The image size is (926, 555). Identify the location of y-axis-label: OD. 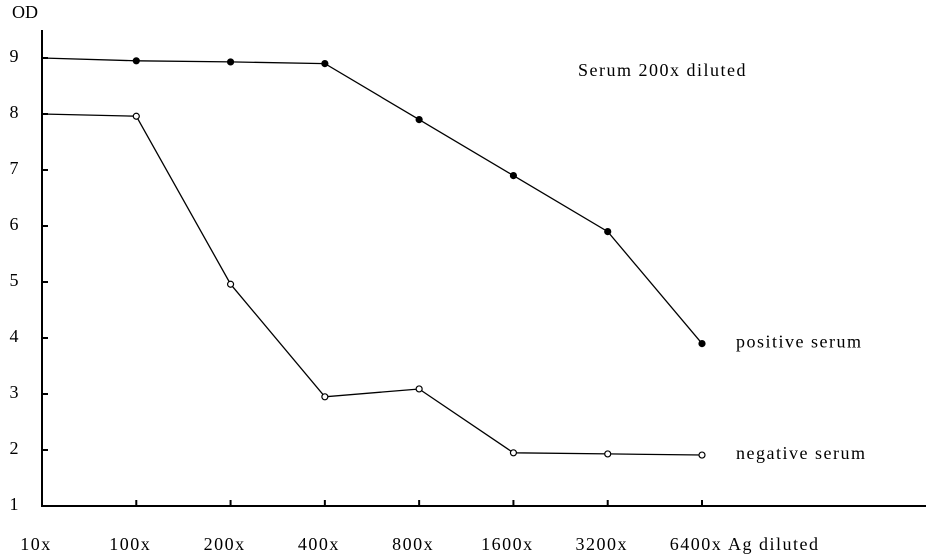
(25, 12).